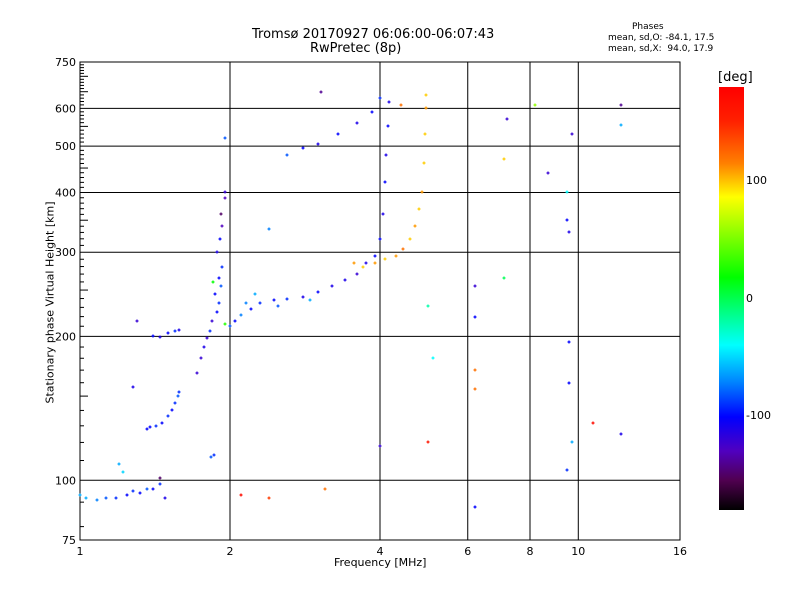 The width and height of the screenshot is (800, 600). What do you see at coordinates (578, 551) in the screenshot?
I see `x-tick-label: 10` at bounding box center [578, 551].